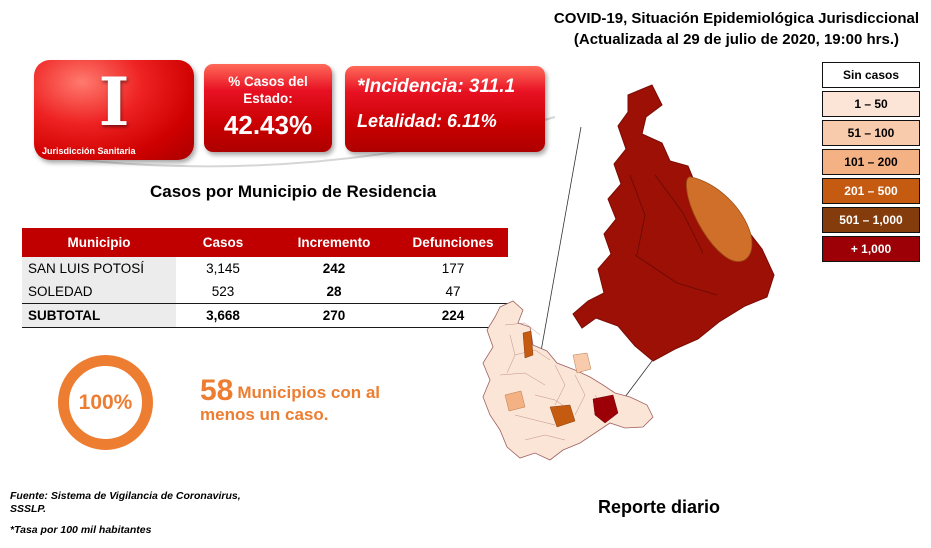 The image size is (931, 548). I want to click on state-map-outline, so click(568, 380).